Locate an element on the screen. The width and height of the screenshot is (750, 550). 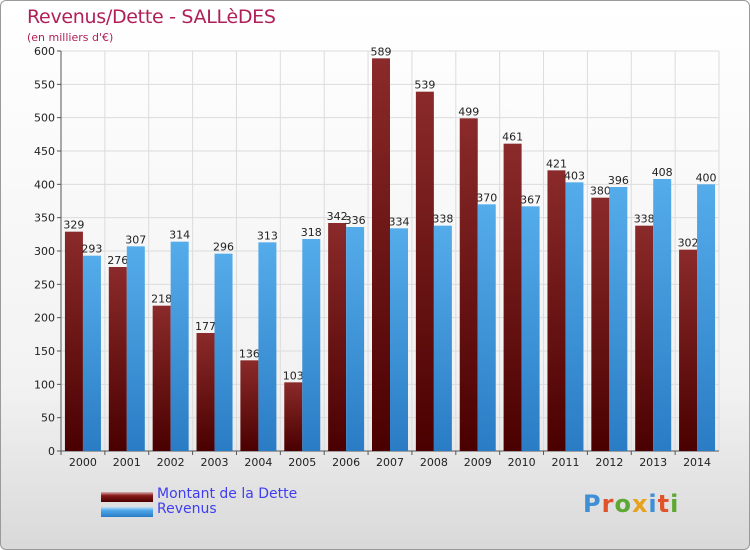
x-tick-label: 2013 is located at coordinates (653, 462).